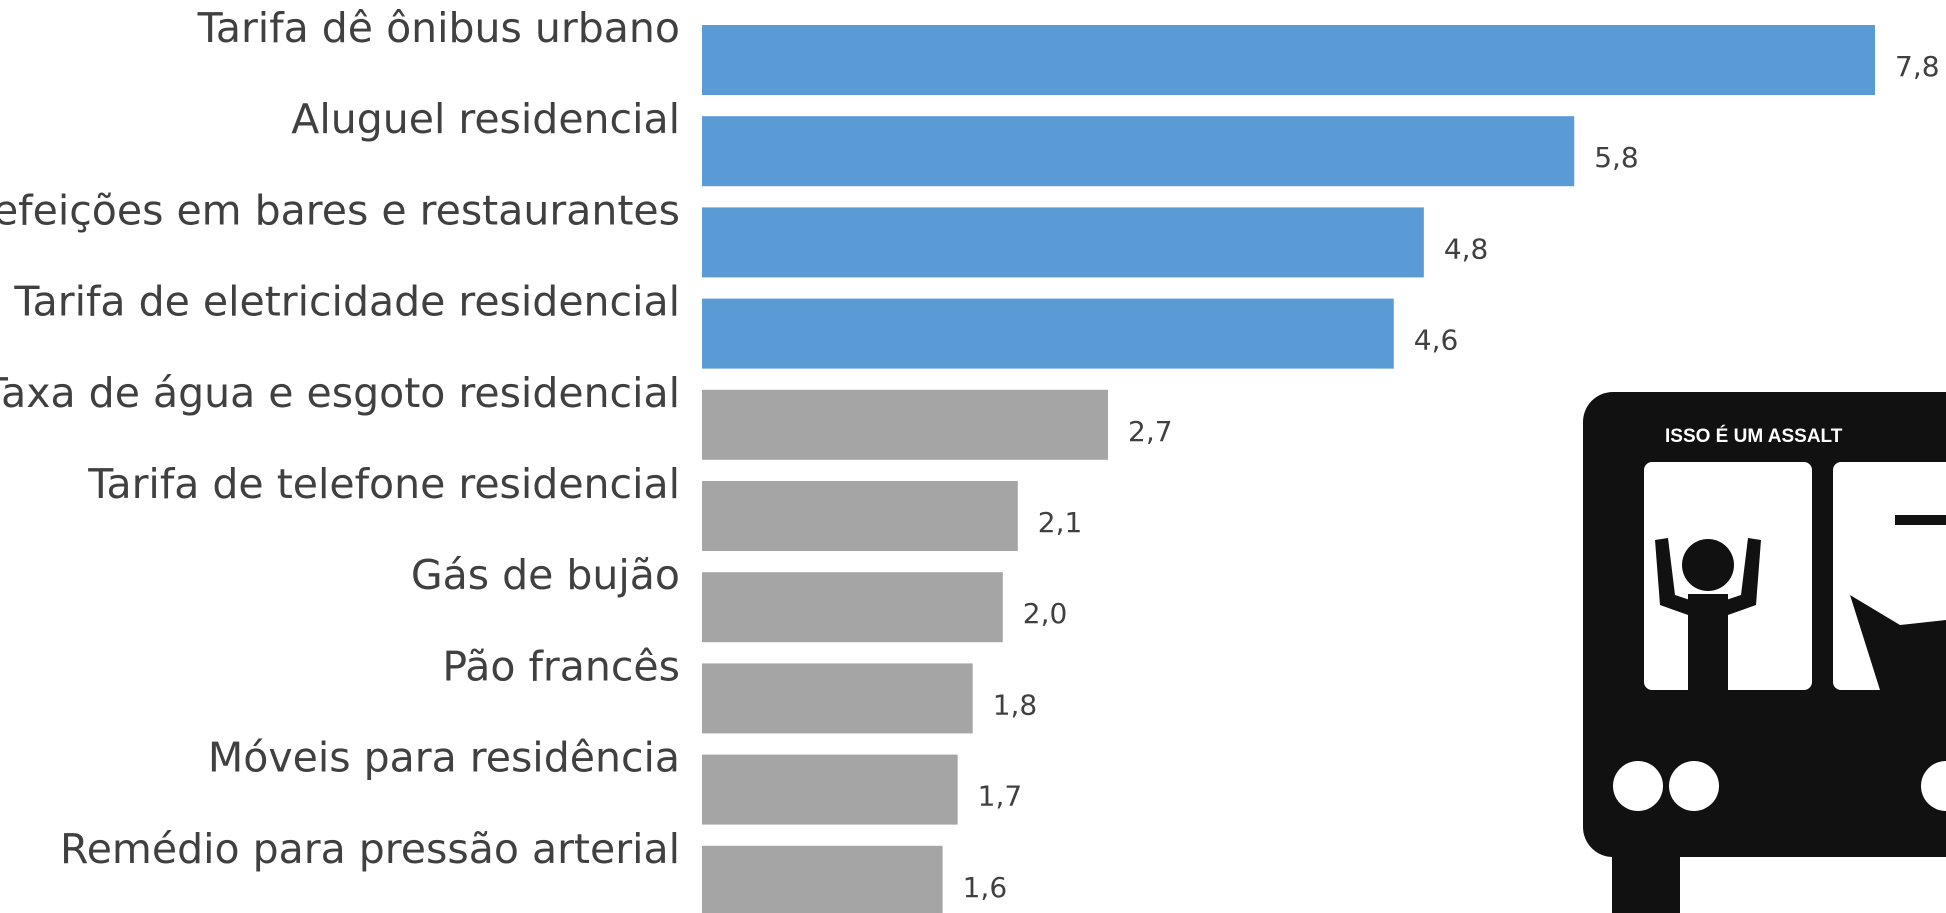  What do you see at coordinates (346, 302) in the screenshot?
I see `category-label: Tarifa de eletricidade residencial` at bounding box center [346, 302].